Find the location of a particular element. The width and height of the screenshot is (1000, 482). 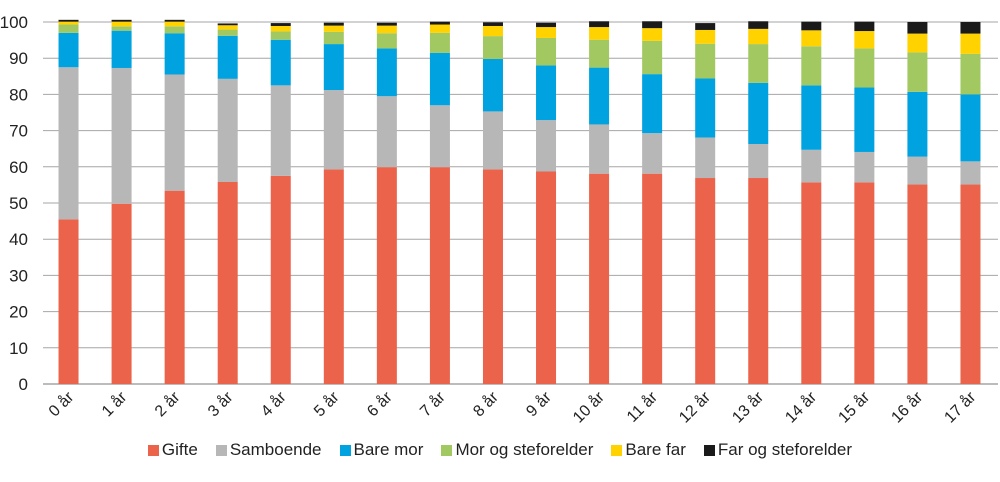

legend-item: Mor og steforelder is located at coordinates (517, 450).